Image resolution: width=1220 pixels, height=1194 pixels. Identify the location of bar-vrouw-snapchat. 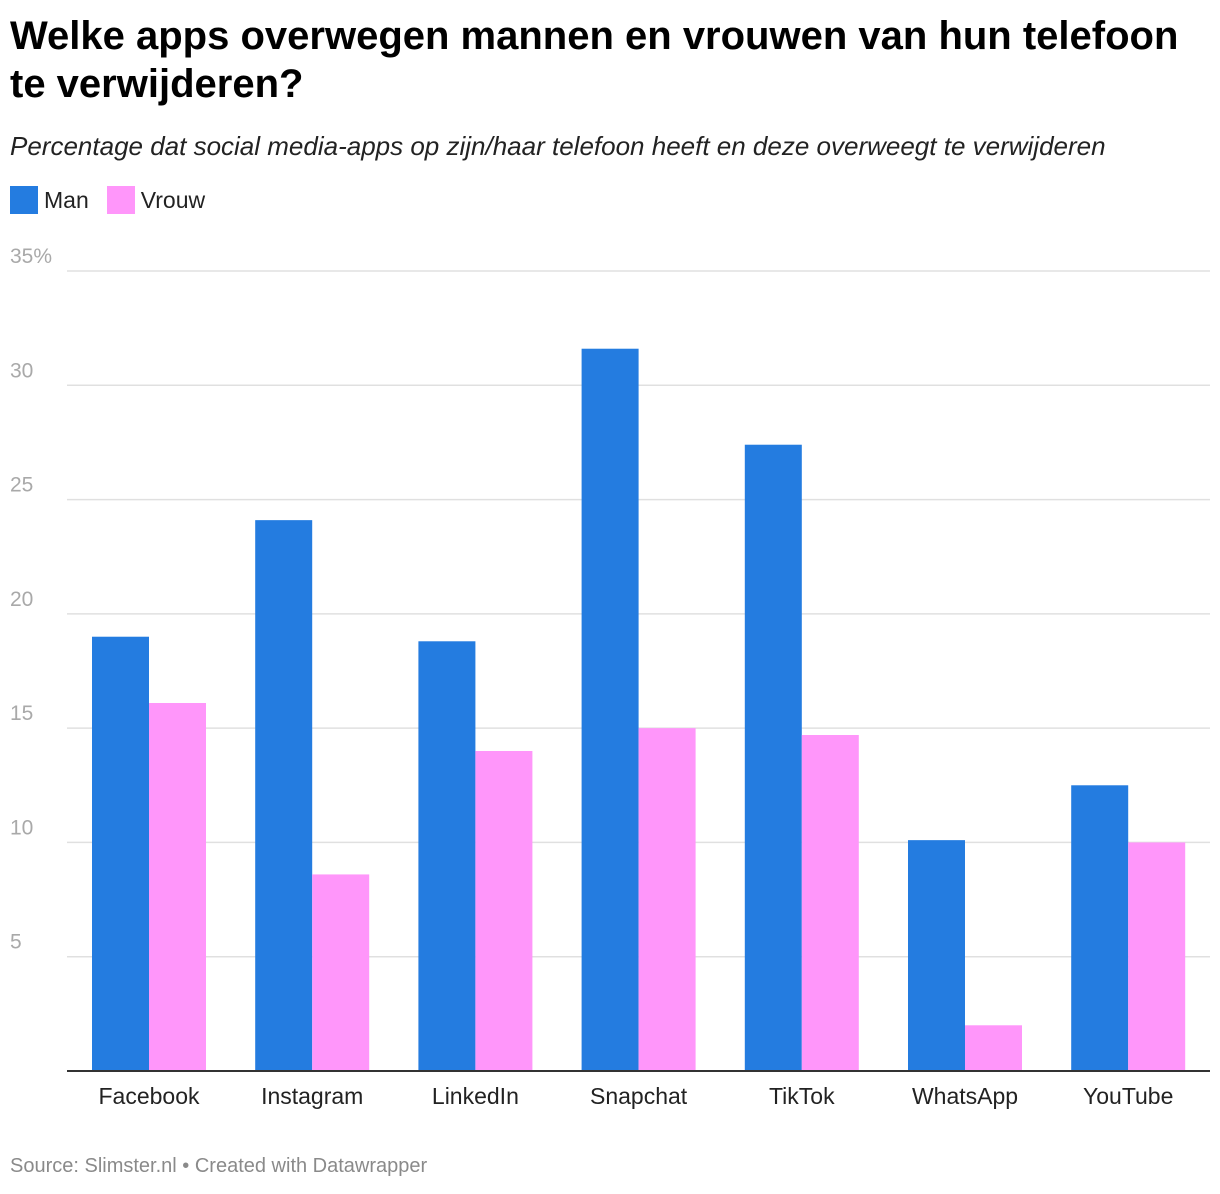
(667, 899).